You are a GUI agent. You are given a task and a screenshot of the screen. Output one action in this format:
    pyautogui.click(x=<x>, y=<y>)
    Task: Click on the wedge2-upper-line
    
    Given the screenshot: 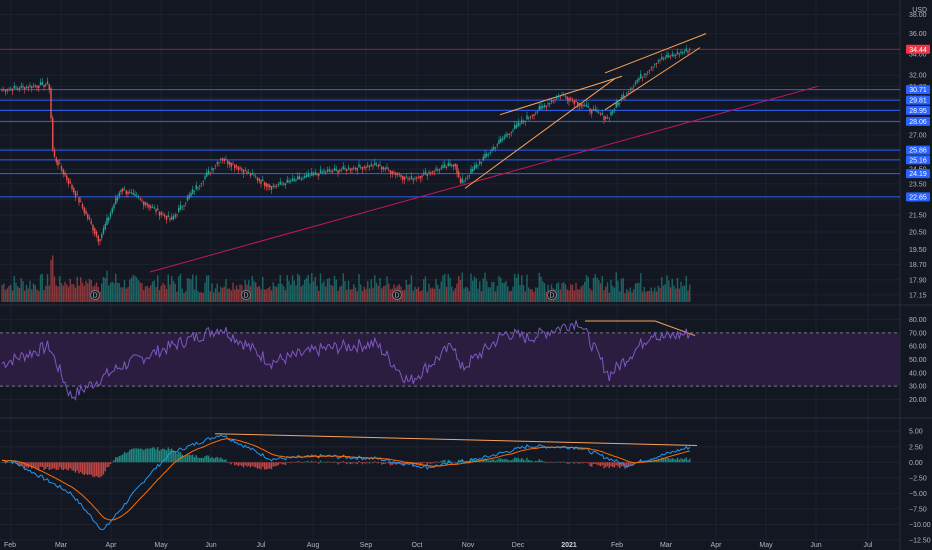 What is the action you would take?
    pyautogui.click(x=655, y=53)
    